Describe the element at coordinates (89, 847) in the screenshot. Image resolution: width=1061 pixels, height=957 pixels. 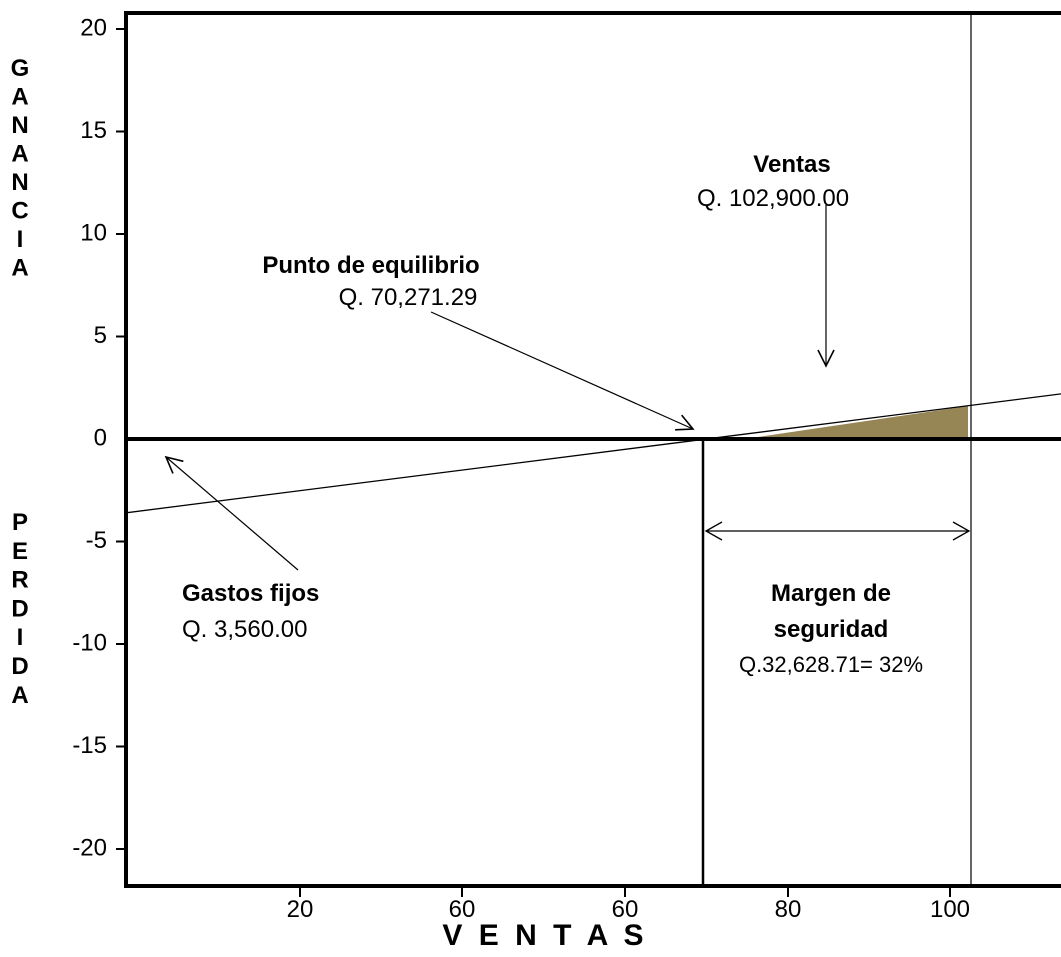
I see `y-tick-label: -20` at that location.